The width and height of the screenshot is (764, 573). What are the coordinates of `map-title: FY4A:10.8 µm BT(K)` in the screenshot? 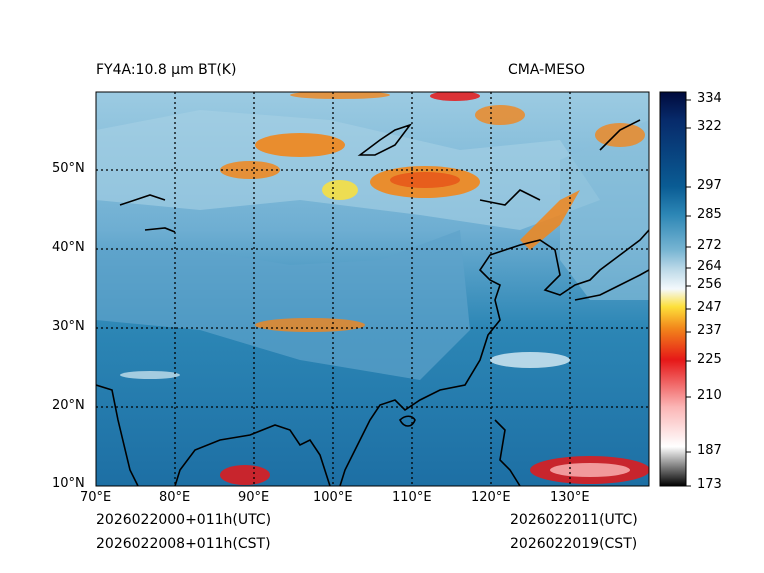 It's located at (166, 70).